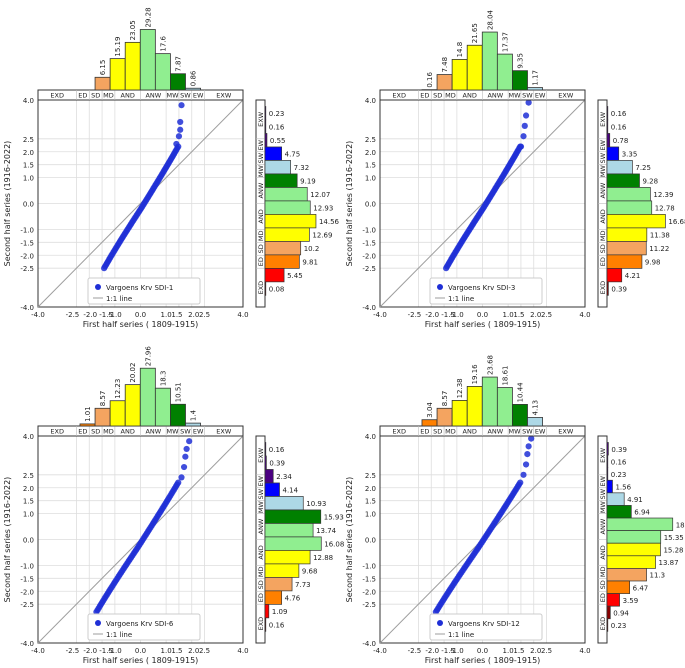 Image resolution: width=685 pixels, height=668 pixels. Describe the element at coordinates (163, 43) in the screenshot. I see `top-hist-label: 17.6` at that location.